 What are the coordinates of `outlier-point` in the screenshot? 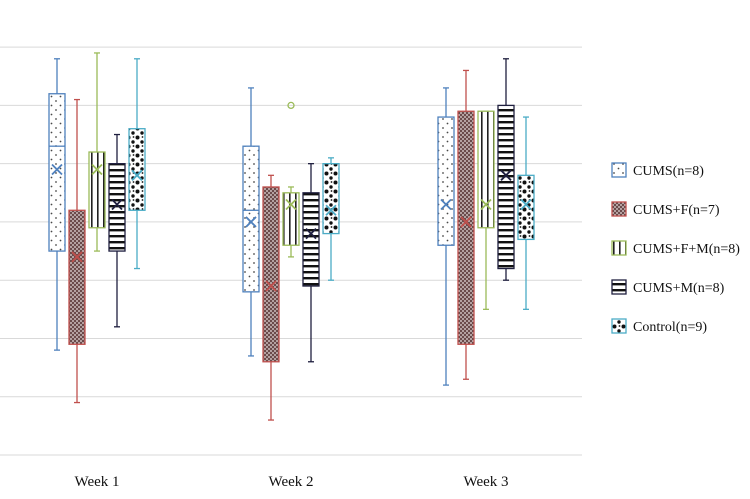 It's located at (291, 105).